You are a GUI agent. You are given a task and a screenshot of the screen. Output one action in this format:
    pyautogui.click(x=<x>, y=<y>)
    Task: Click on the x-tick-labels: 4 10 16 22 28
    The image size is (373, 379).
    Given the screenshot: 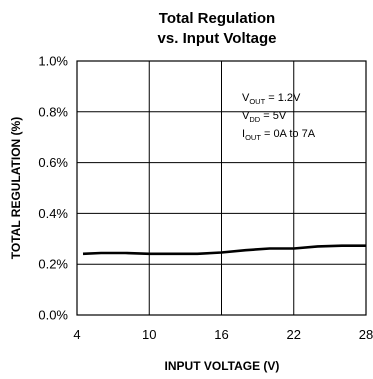 What is the action you would take?
    pyautogui.click(x=223, y=334)
    